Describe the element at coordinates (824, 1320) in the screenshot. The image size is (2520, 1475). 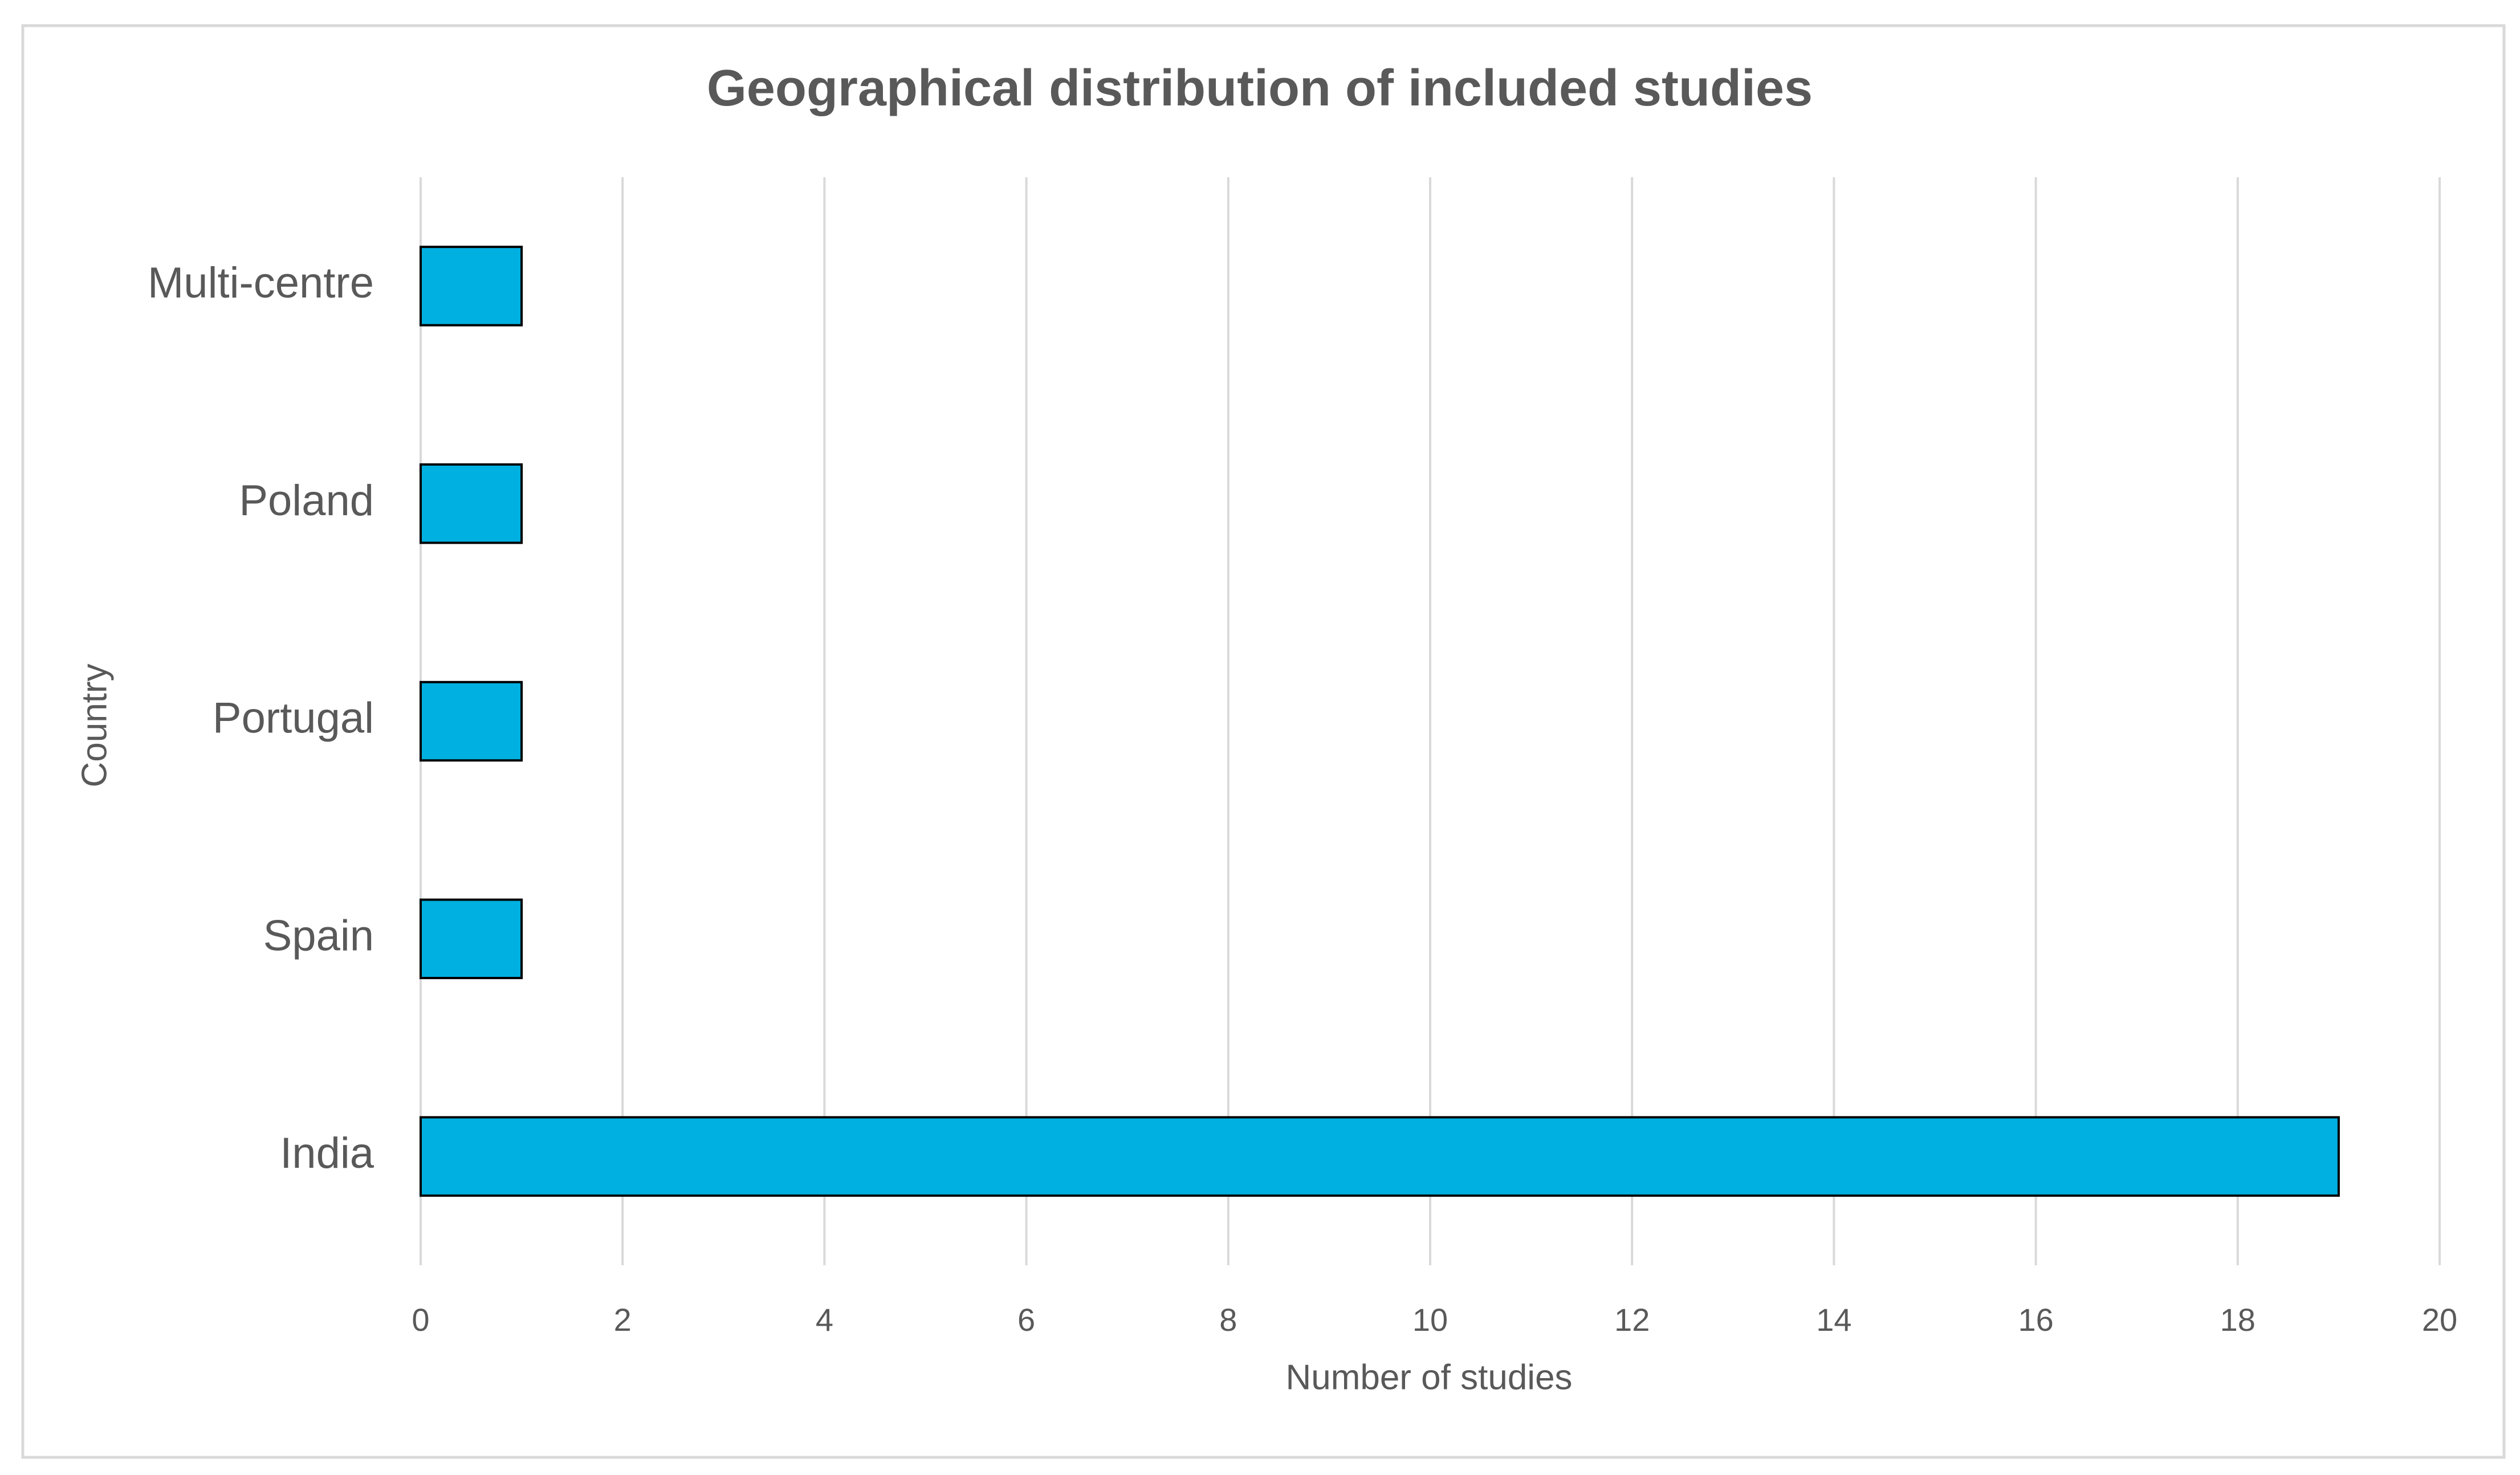
I see `x-tick-label: 4` at that location.